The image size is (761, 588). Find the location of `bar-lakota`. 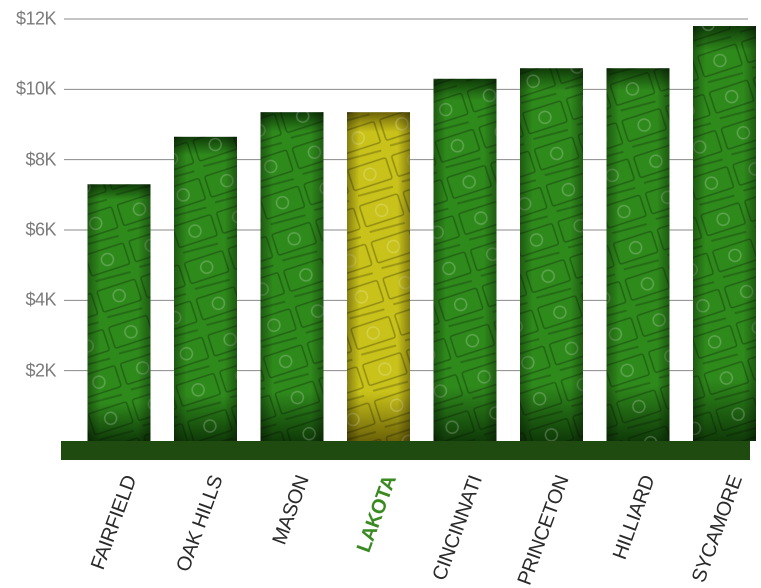

bar-lakota is located at coordinates (378, 277).